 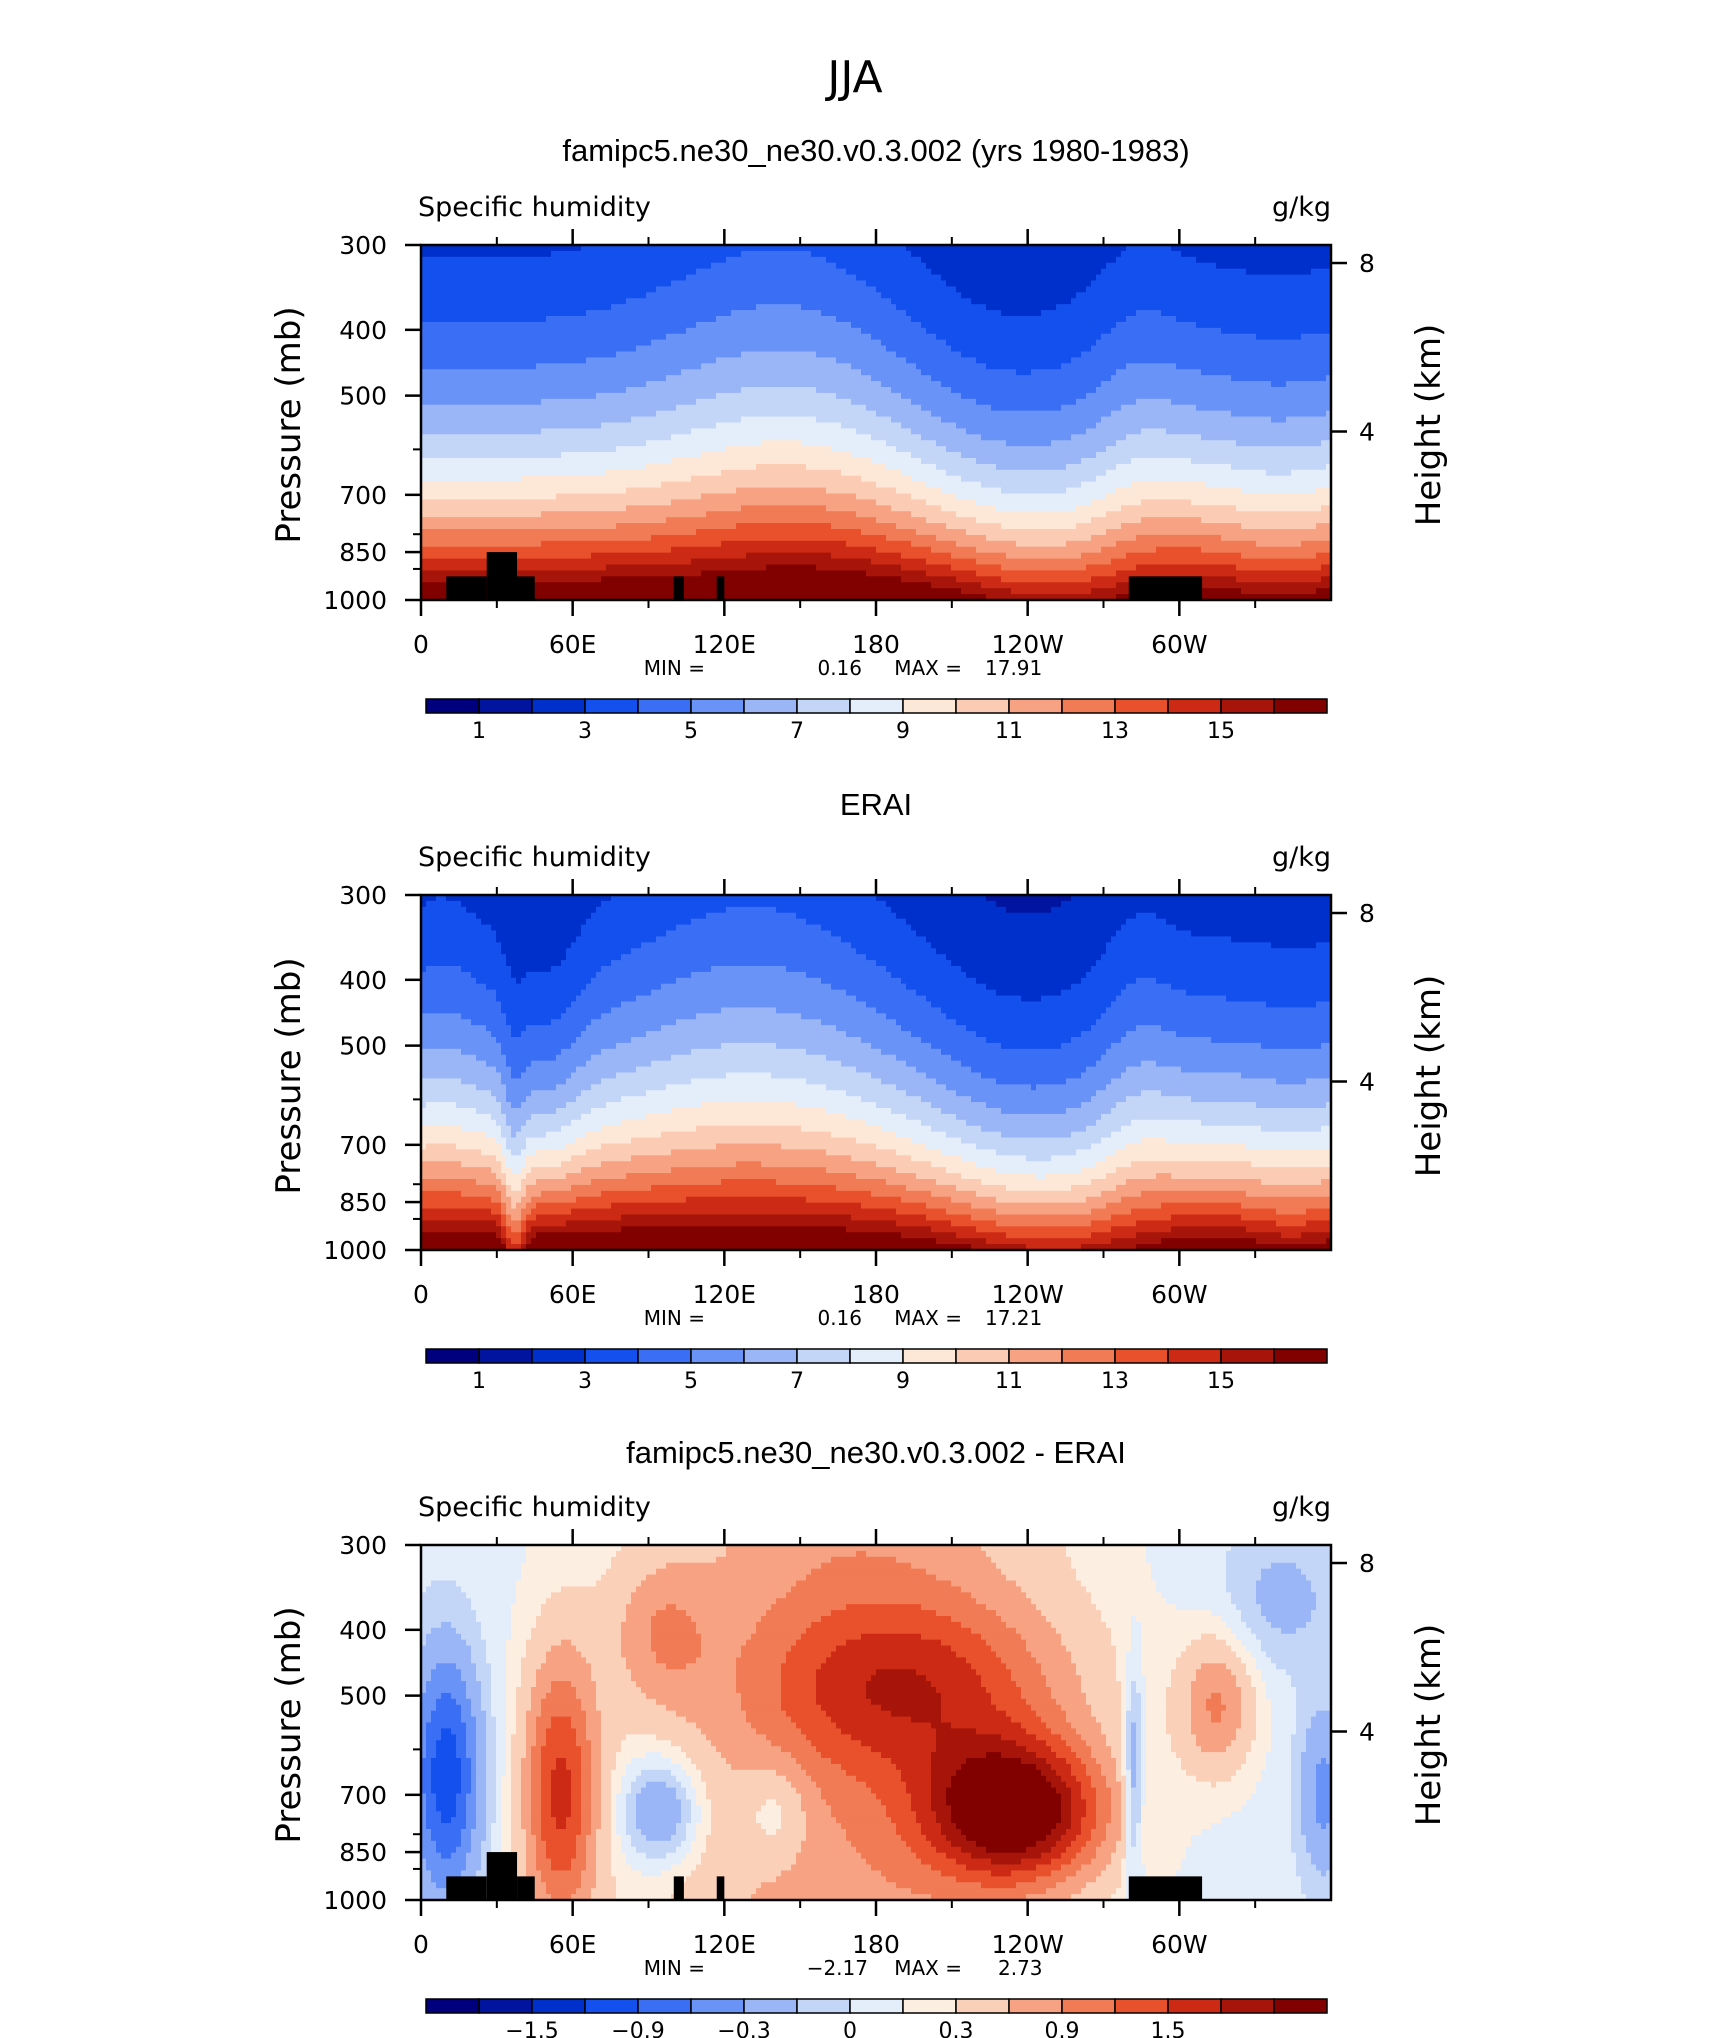 I want to click on y-tick-label: 700, so click(x=363, y=1145).